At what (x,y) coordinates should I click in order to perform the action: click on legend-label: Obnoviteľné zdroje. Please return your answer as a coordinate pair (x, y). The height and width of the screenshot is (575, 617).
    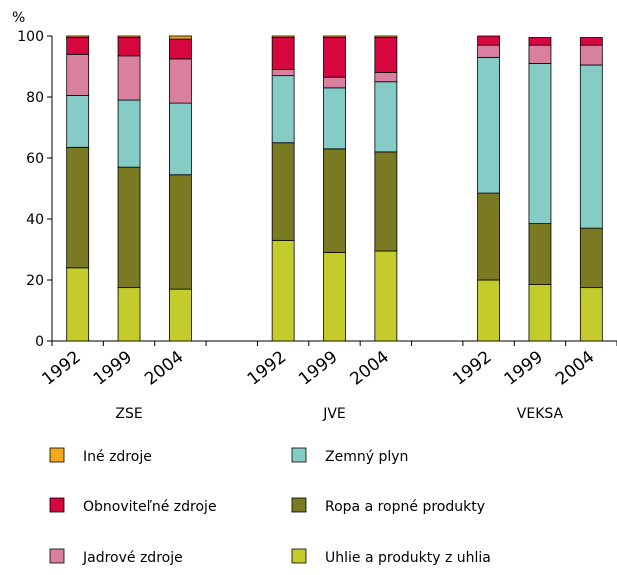
    Looking at the image, I should click on (150, 507).